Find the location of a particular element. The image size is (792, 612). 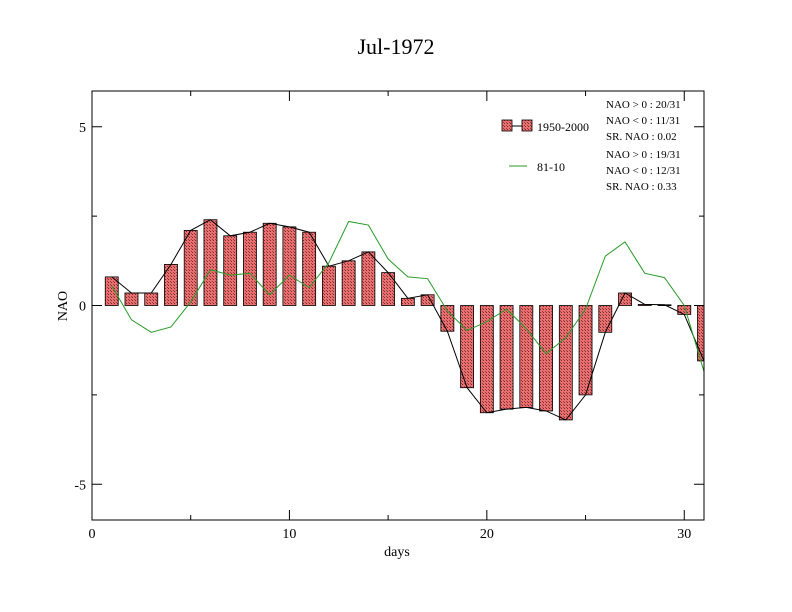

legend-stat: SR. NAO : 0.33 is located at coordinates (641, 187).